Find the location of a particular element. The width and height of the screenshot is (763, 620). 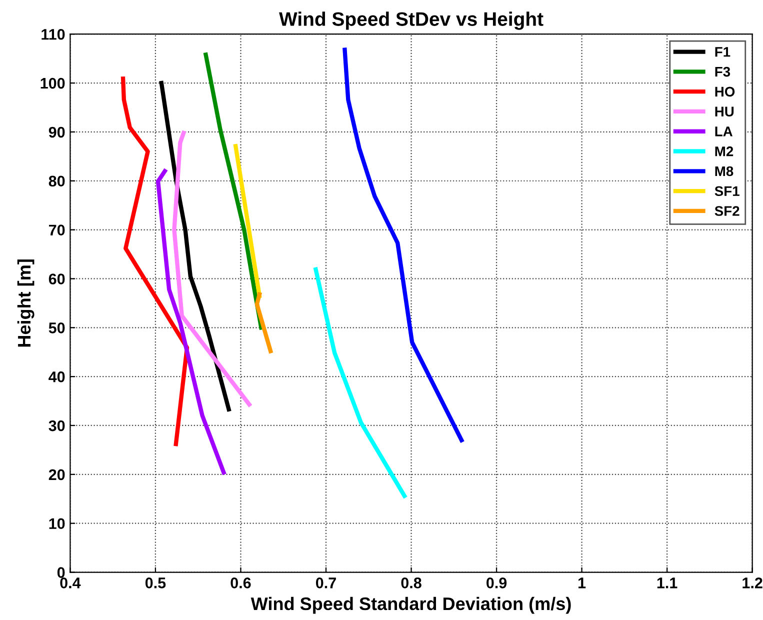

x-tick-label: 0.6 is located at coordinates (240, 583).